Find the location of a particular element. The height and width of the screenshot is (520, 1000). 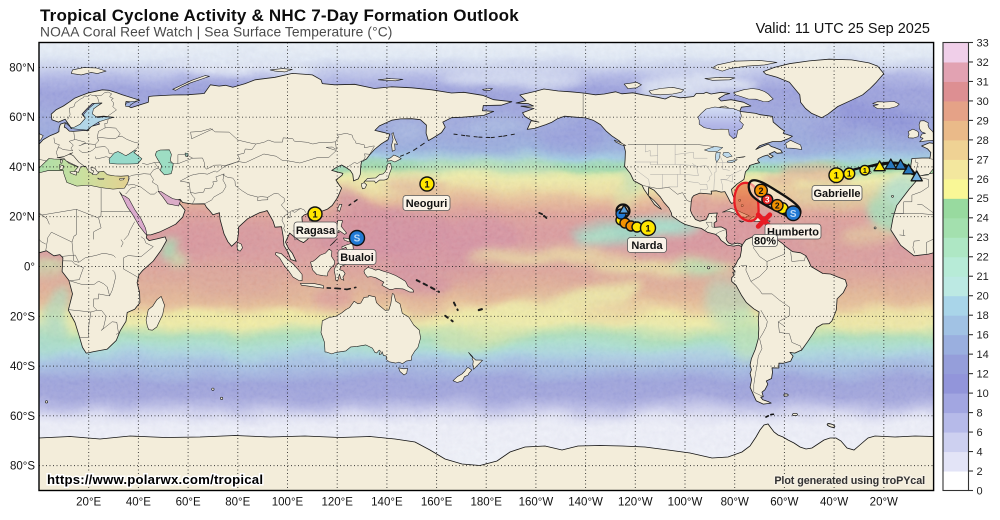

svg-text: 0 is located at coordinates (980, 491).